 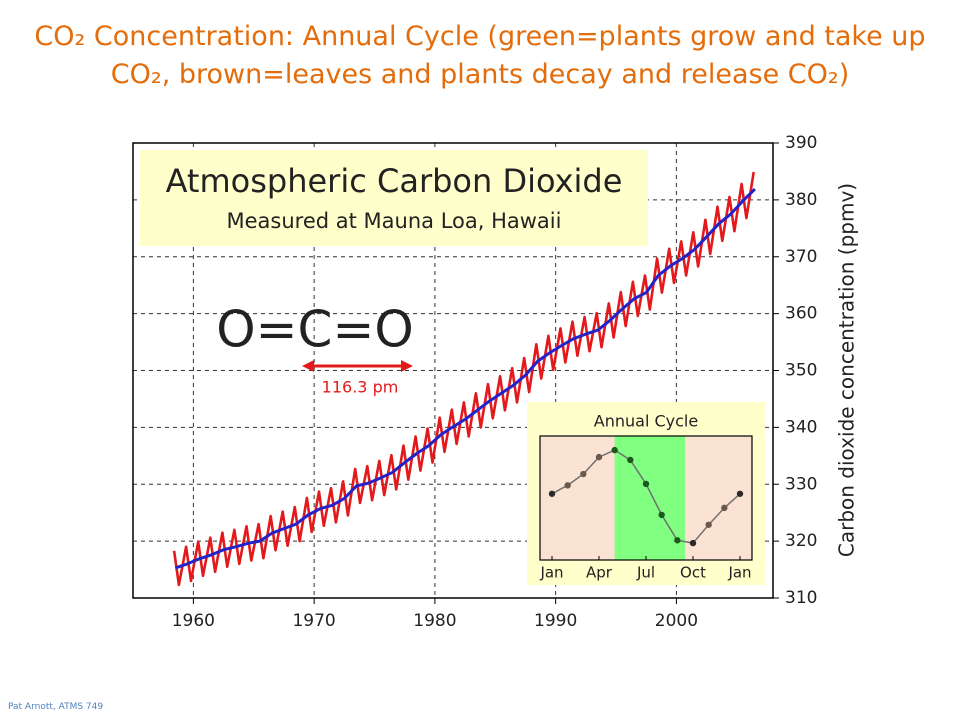 What do you see at coordinates (193, 621) in the screenshot?
I see `x-tick-label: 1960` at bounding box center [193, 621].